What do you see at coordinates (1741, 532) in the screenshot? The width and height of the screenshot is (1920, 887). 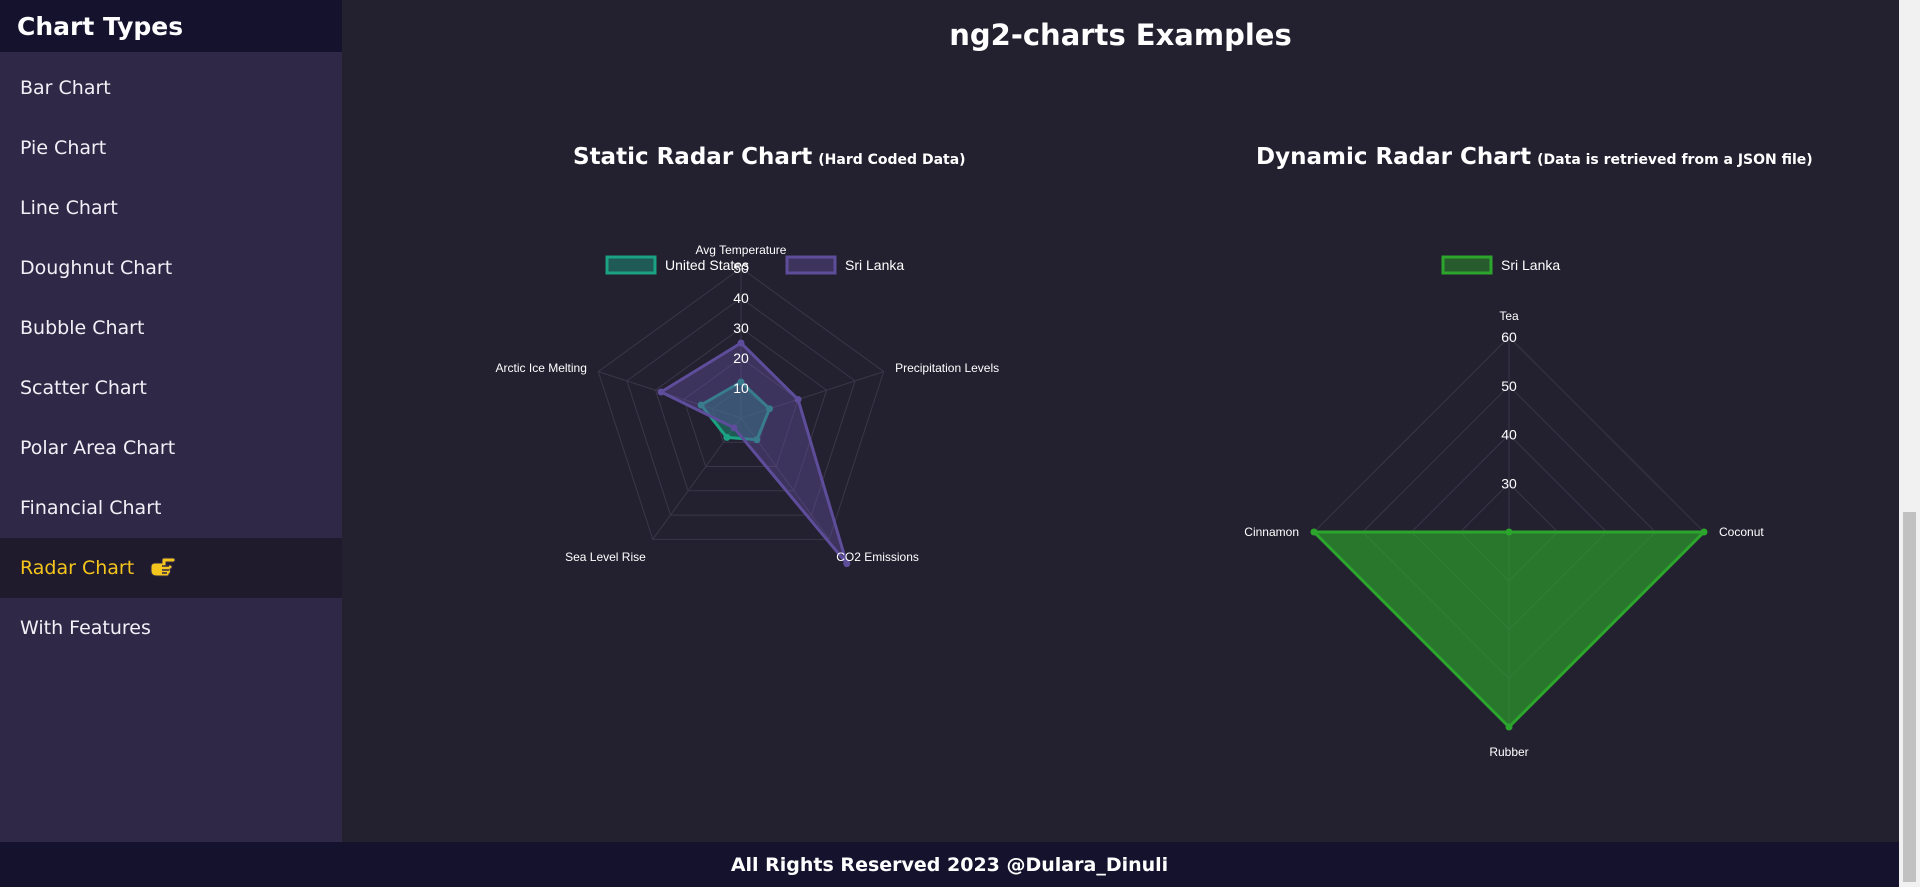 I see `axis-point-label: Coconut` at bounding box center [1741, 532].